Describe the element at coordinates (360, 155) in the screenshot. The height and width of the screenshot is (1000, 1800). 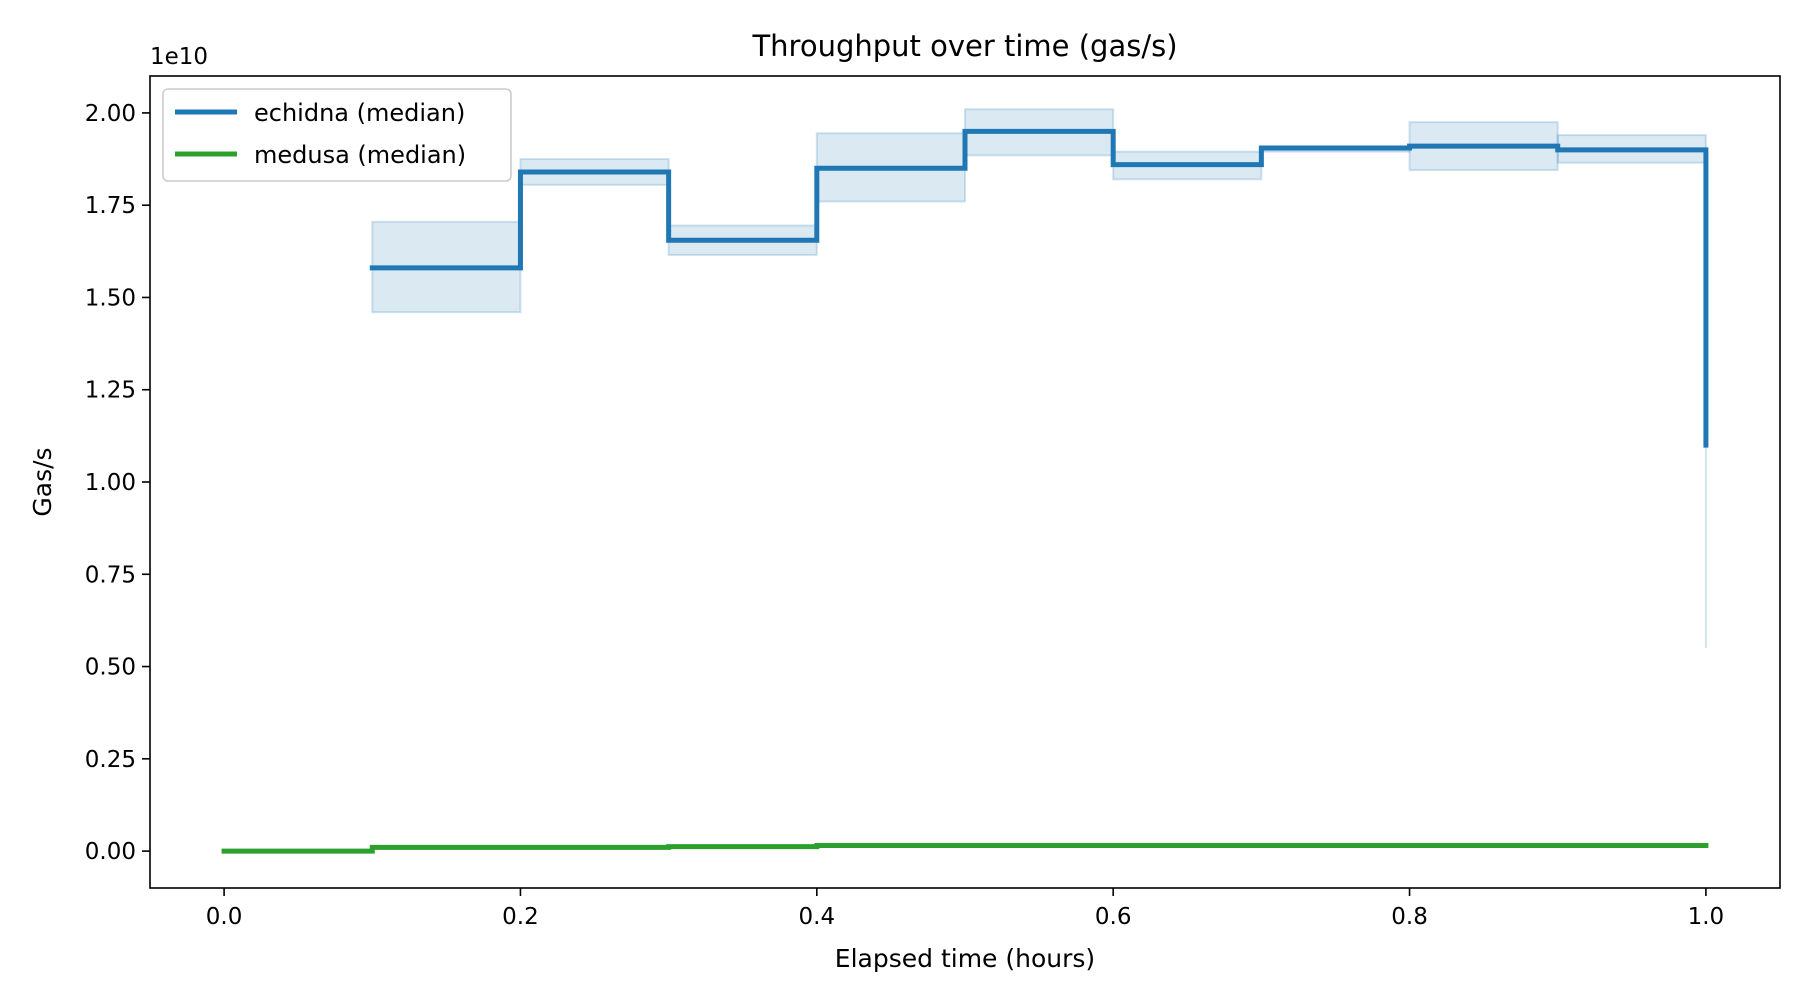
I see `legend-entry-label: medusa (median)` at that location.